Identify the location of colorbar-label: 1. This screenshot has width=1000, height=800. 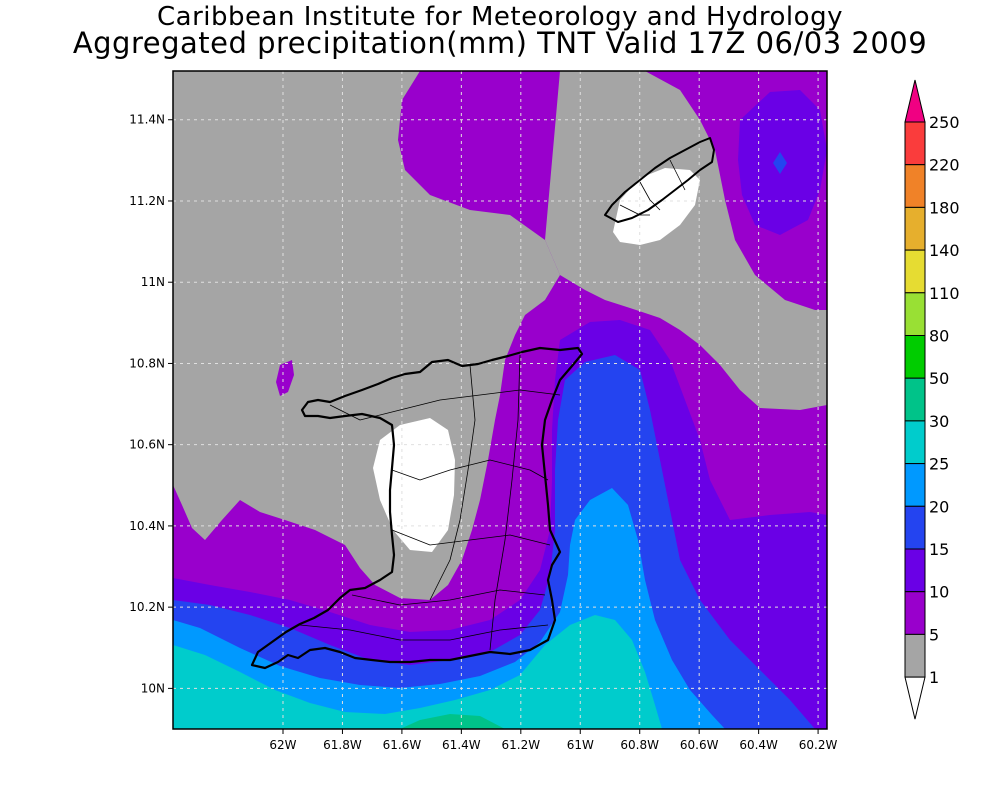
(934, 677).